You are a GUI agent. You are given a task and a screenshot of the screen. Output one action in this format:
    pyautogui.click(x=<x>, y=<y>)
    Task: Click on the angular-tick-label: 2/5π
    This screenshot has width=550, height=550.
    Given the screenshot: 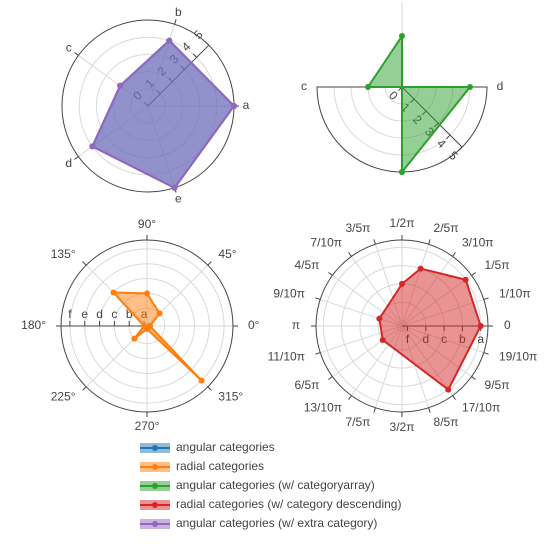 What is the action you would take?
    pyautogui.click(x=446, y=228)
    